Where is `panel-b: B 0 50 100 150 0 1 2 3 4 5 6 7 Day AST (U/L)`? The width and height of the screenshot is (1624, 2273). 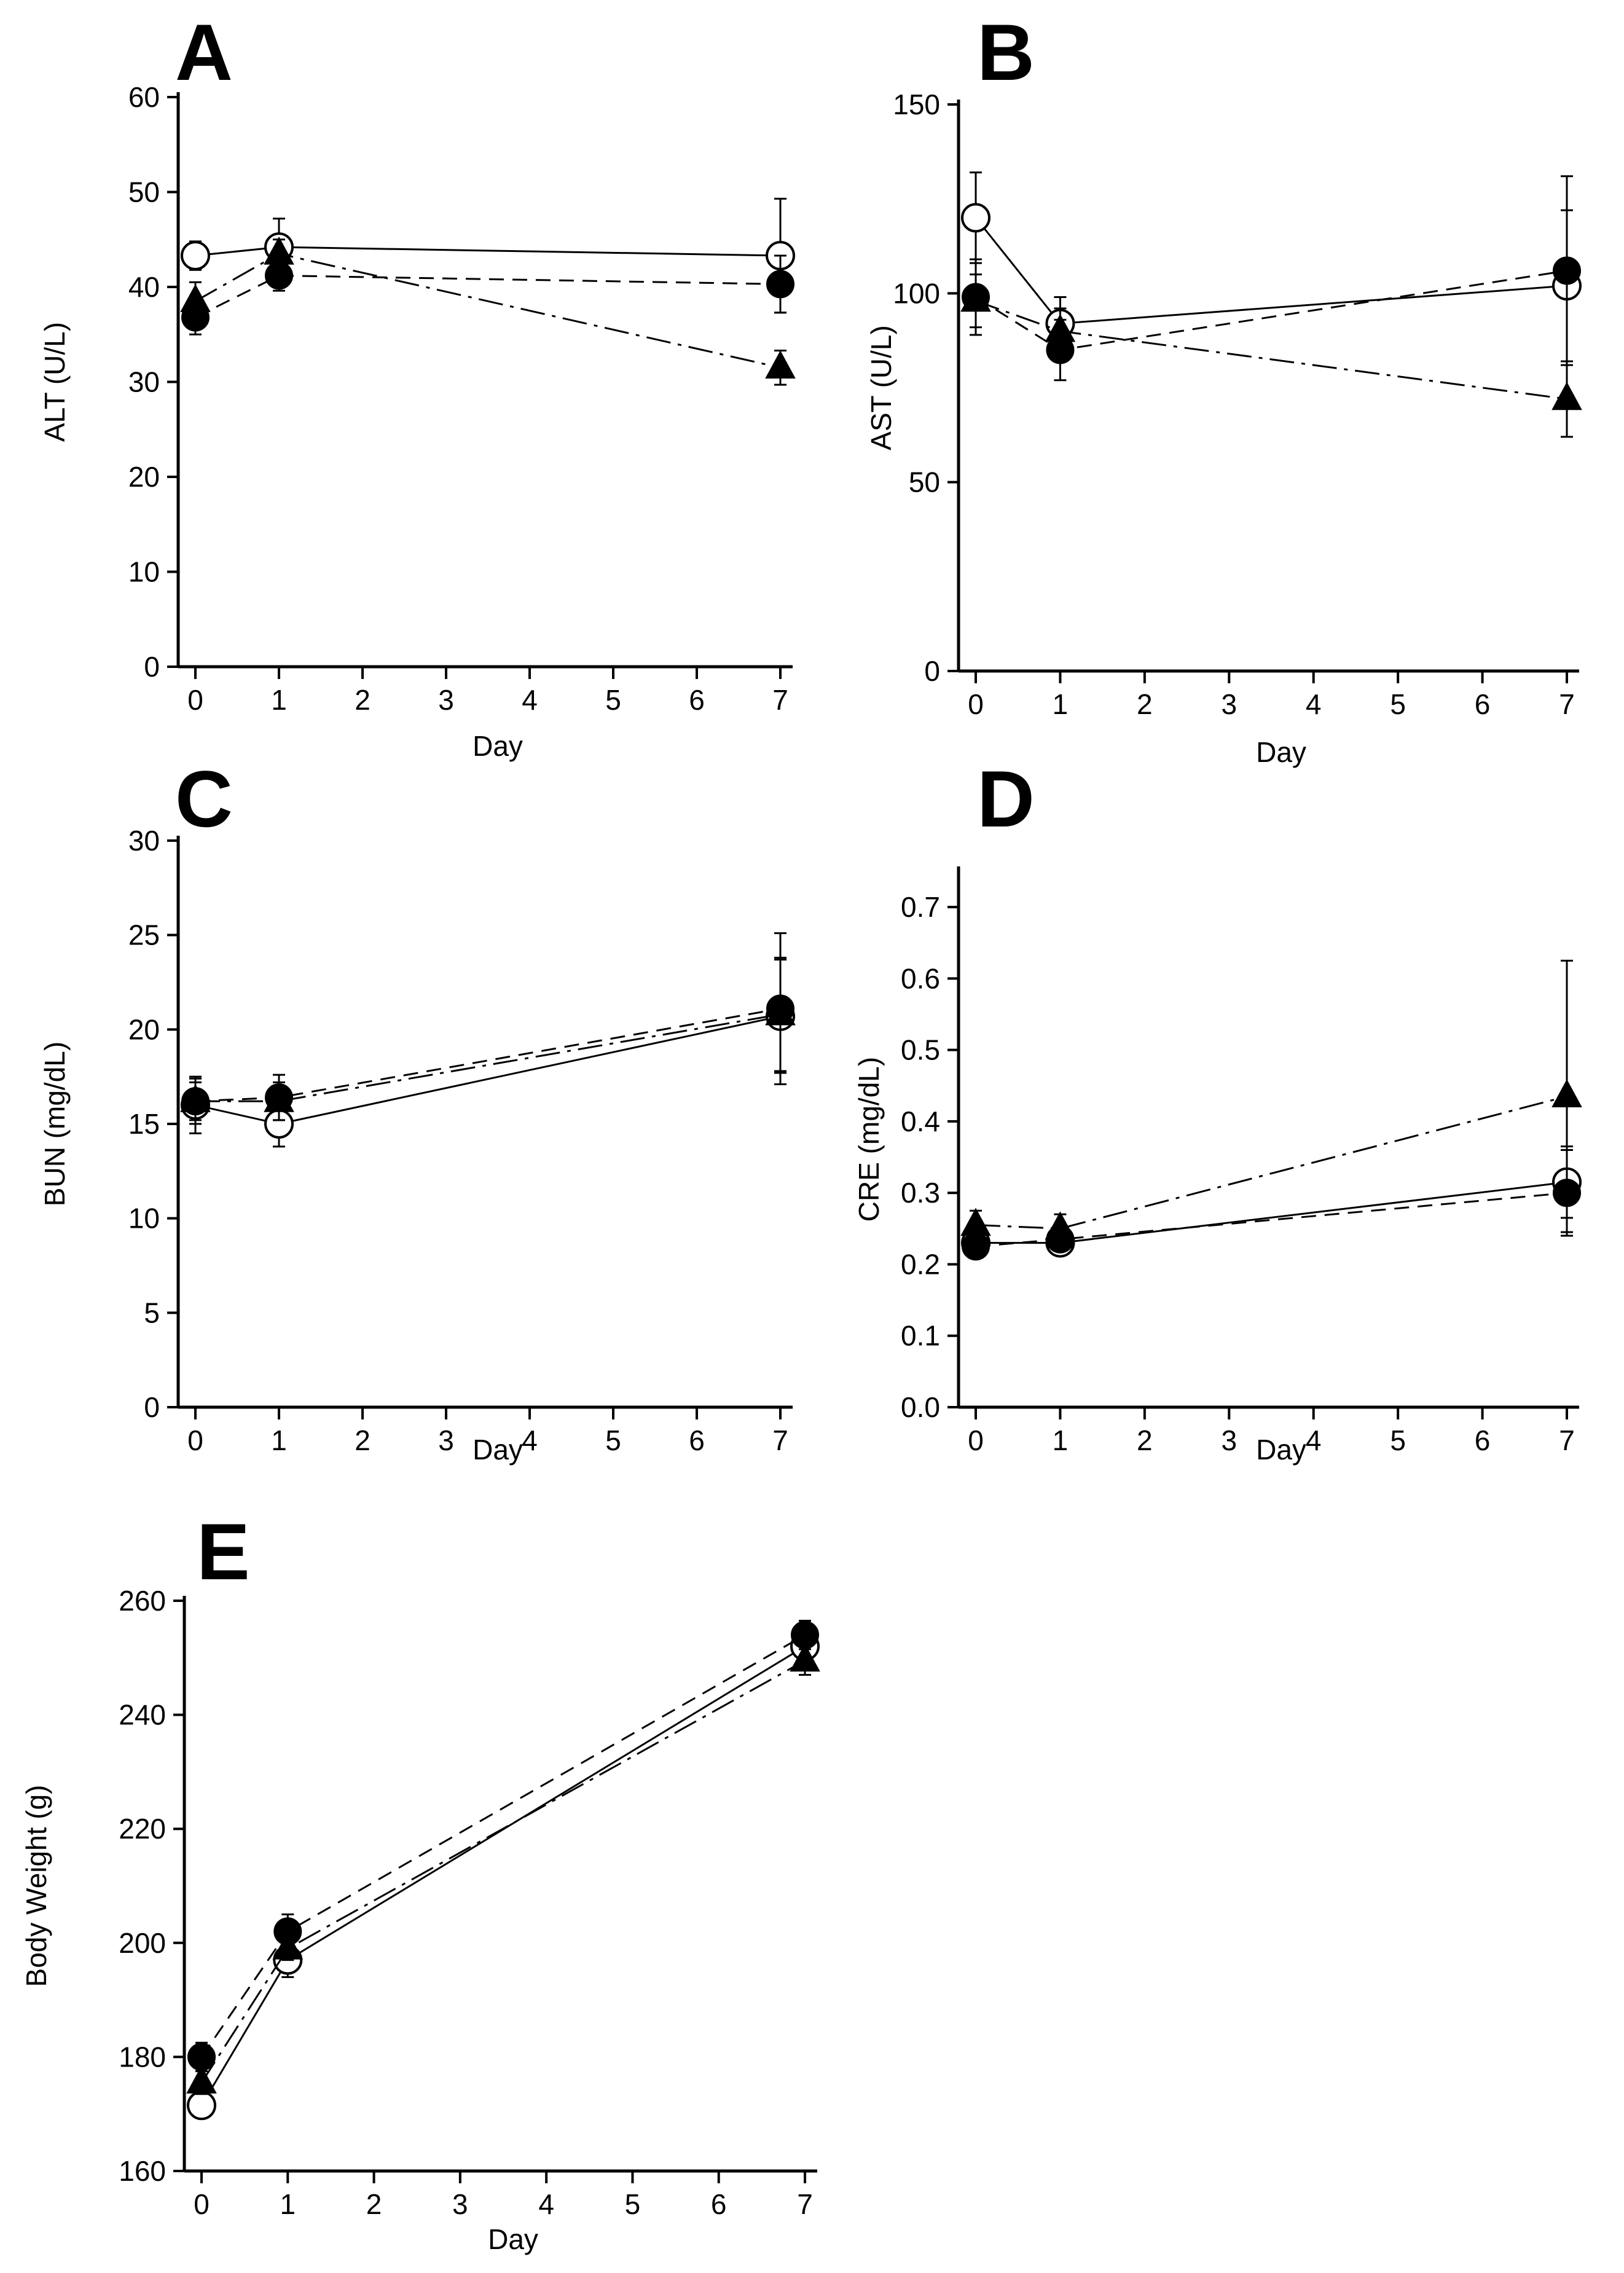 panel-b: B 0 50 100 150 0 1 2 3 4 5 6 7 Day AST (U/L) is located at coordinates (1223, 387).